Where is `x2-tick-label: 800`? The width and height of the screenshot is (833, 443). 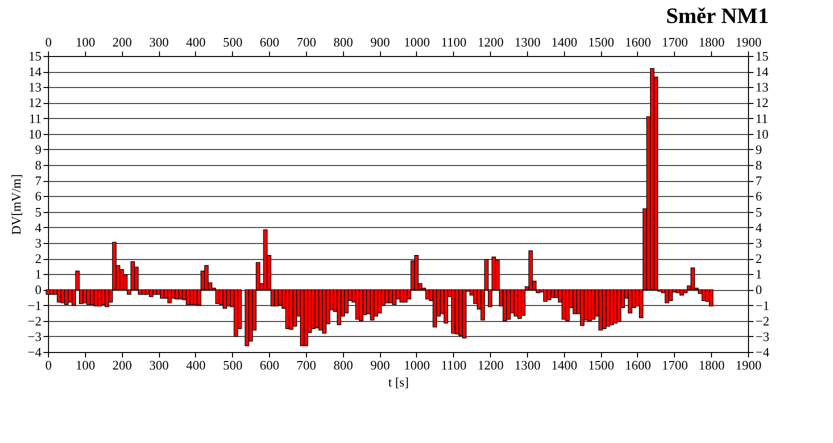
x2-tick-label: 800 is located at coordinates (343, 42).